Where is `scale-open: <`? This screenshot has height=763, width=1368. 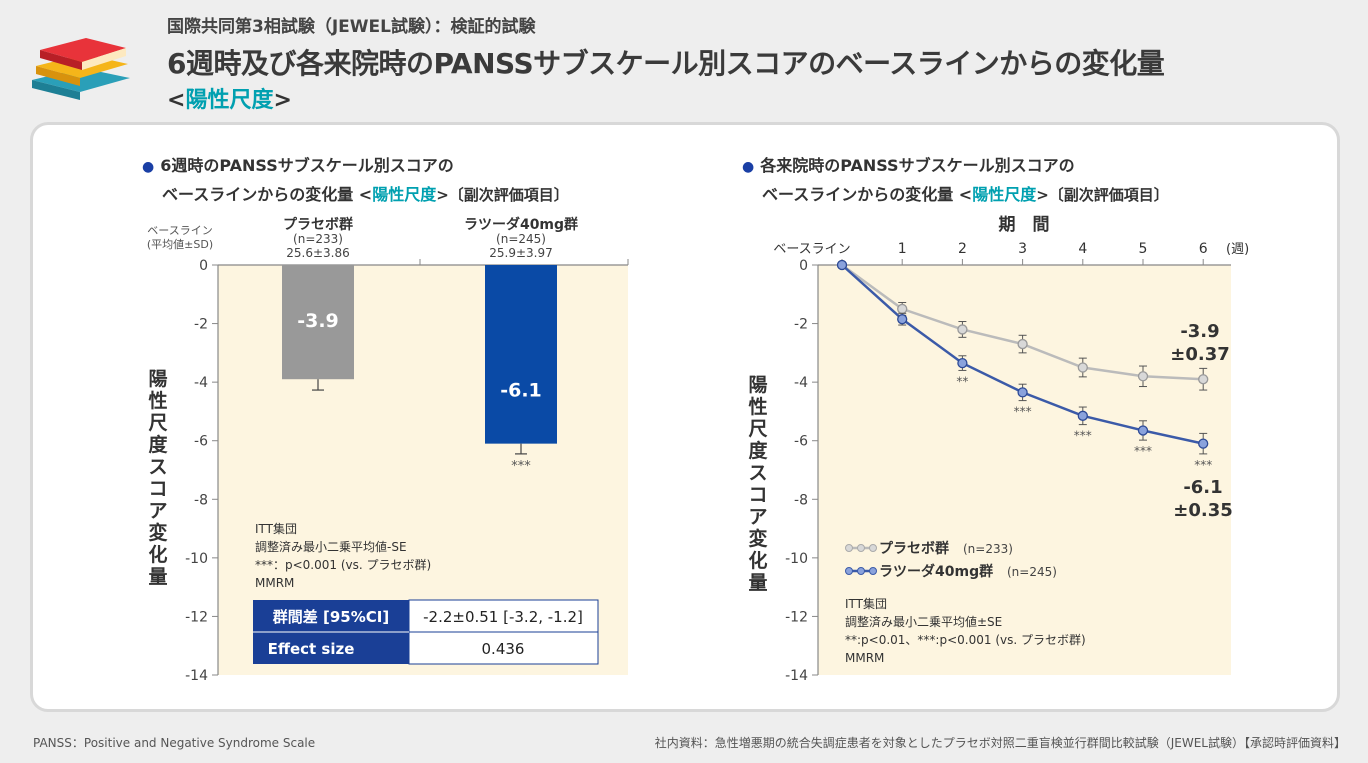 scale-open: < is located at coordinates (176, 100).